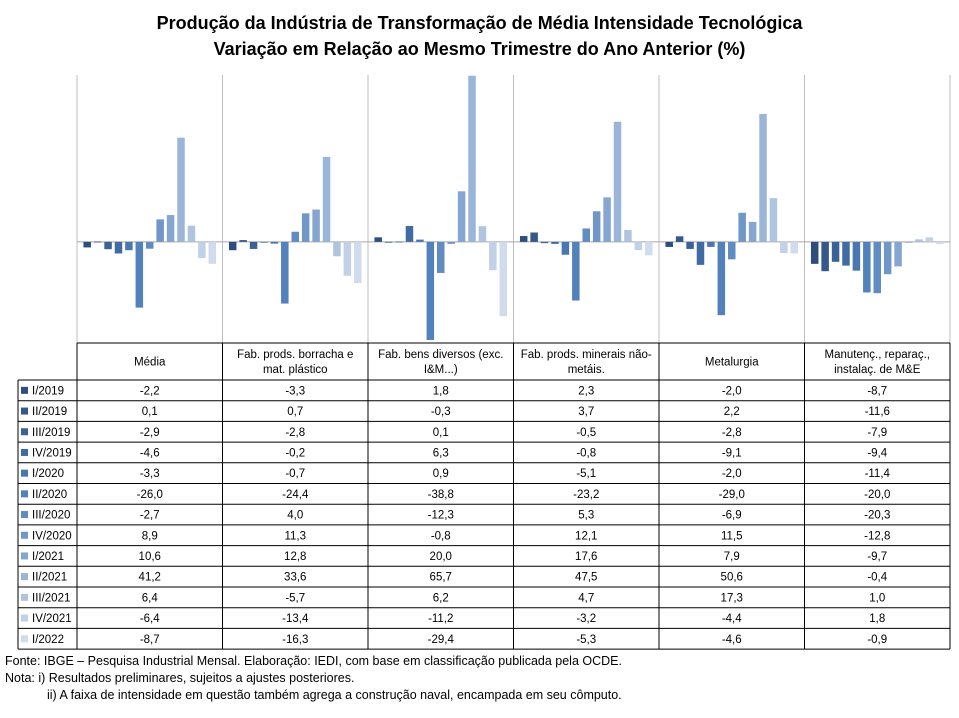 This screenshot has height=718, width=959. Describe the element at coordinates (877, 433) in the screenshot. I see `data-label: -7,9` at that location.